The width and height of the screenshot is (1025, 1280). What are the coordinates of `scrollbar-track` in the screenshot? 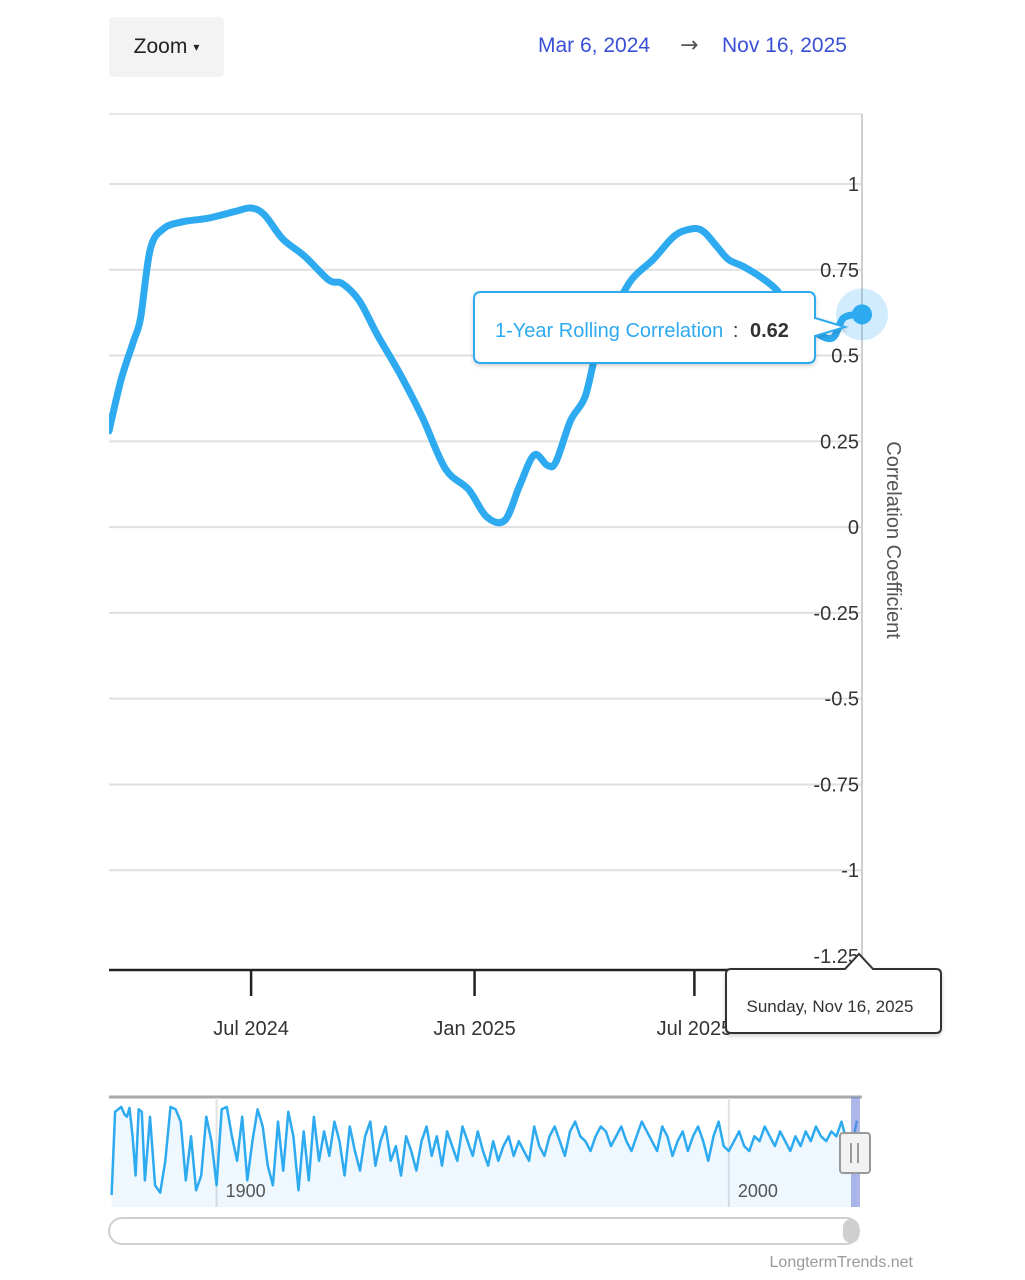 It's located at (484, 1231).